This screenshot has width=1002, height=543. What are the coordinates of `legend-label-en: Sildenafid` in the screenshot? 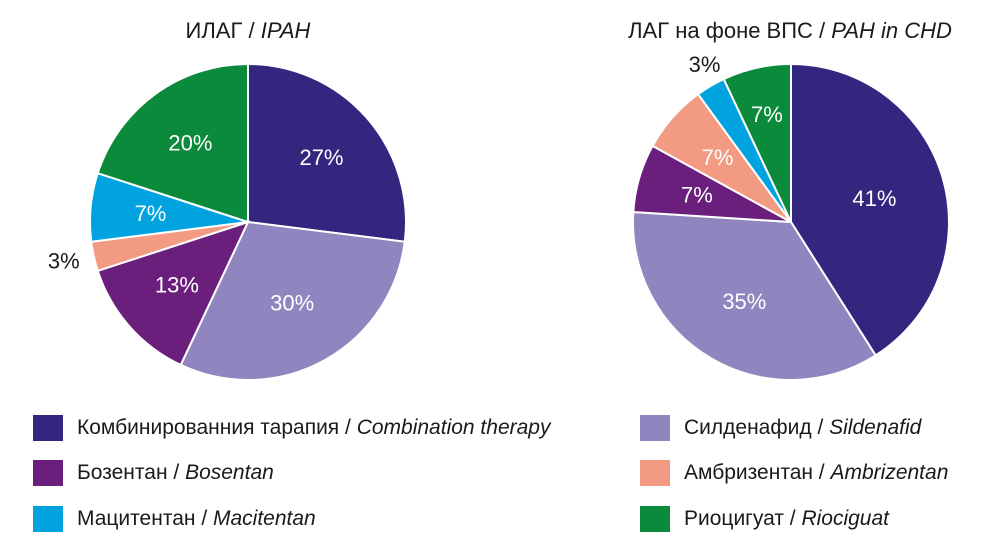 It's located at (872, 427).